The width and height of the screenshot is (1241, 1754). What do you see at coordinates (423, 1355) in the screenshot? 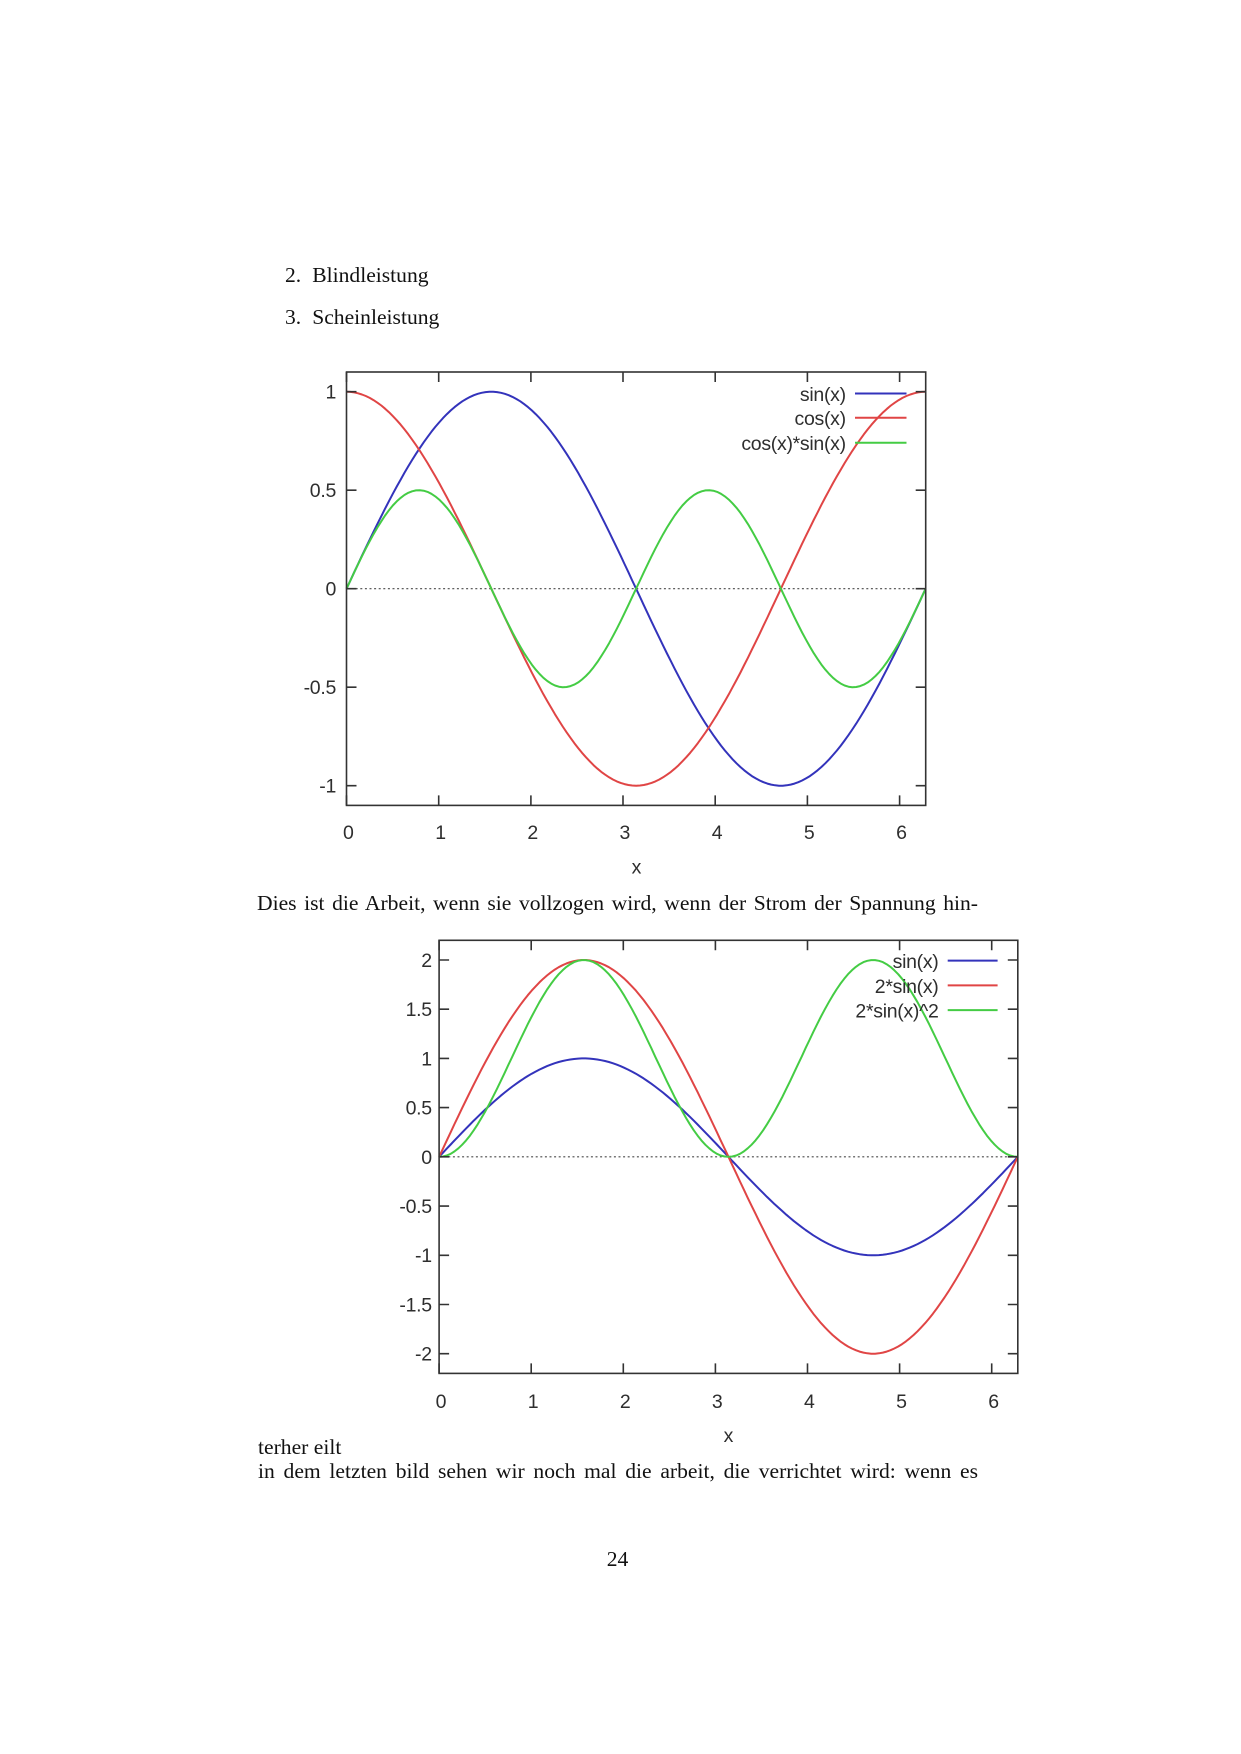
I see `svg-text: -2` at bounding box center [423, 1355].